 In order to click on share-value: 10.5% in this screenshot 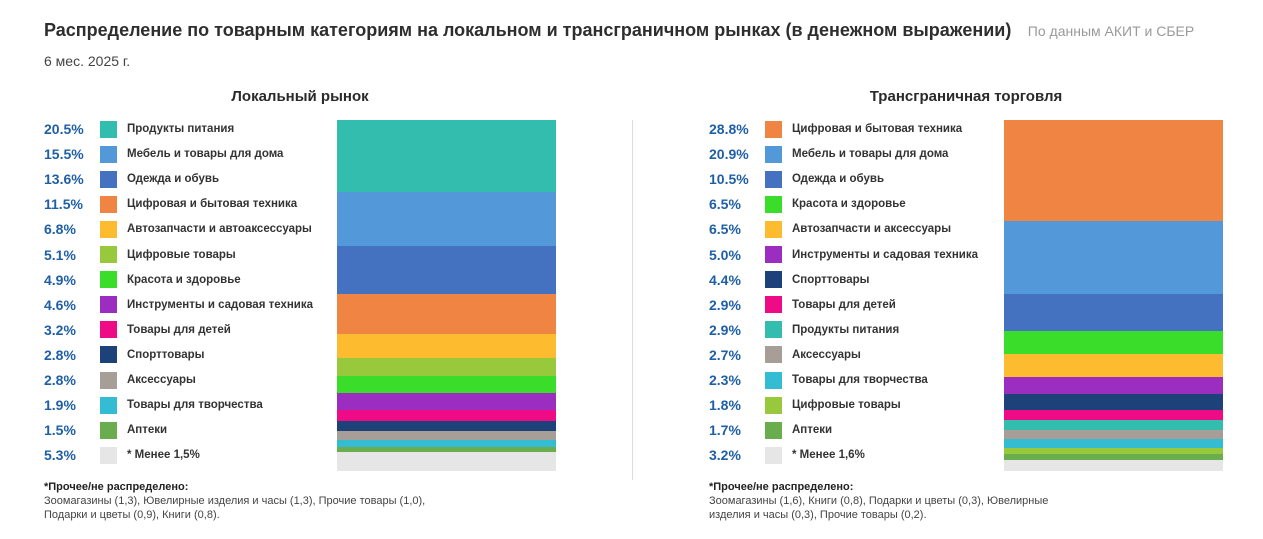, I will do `click(729, 179)`.